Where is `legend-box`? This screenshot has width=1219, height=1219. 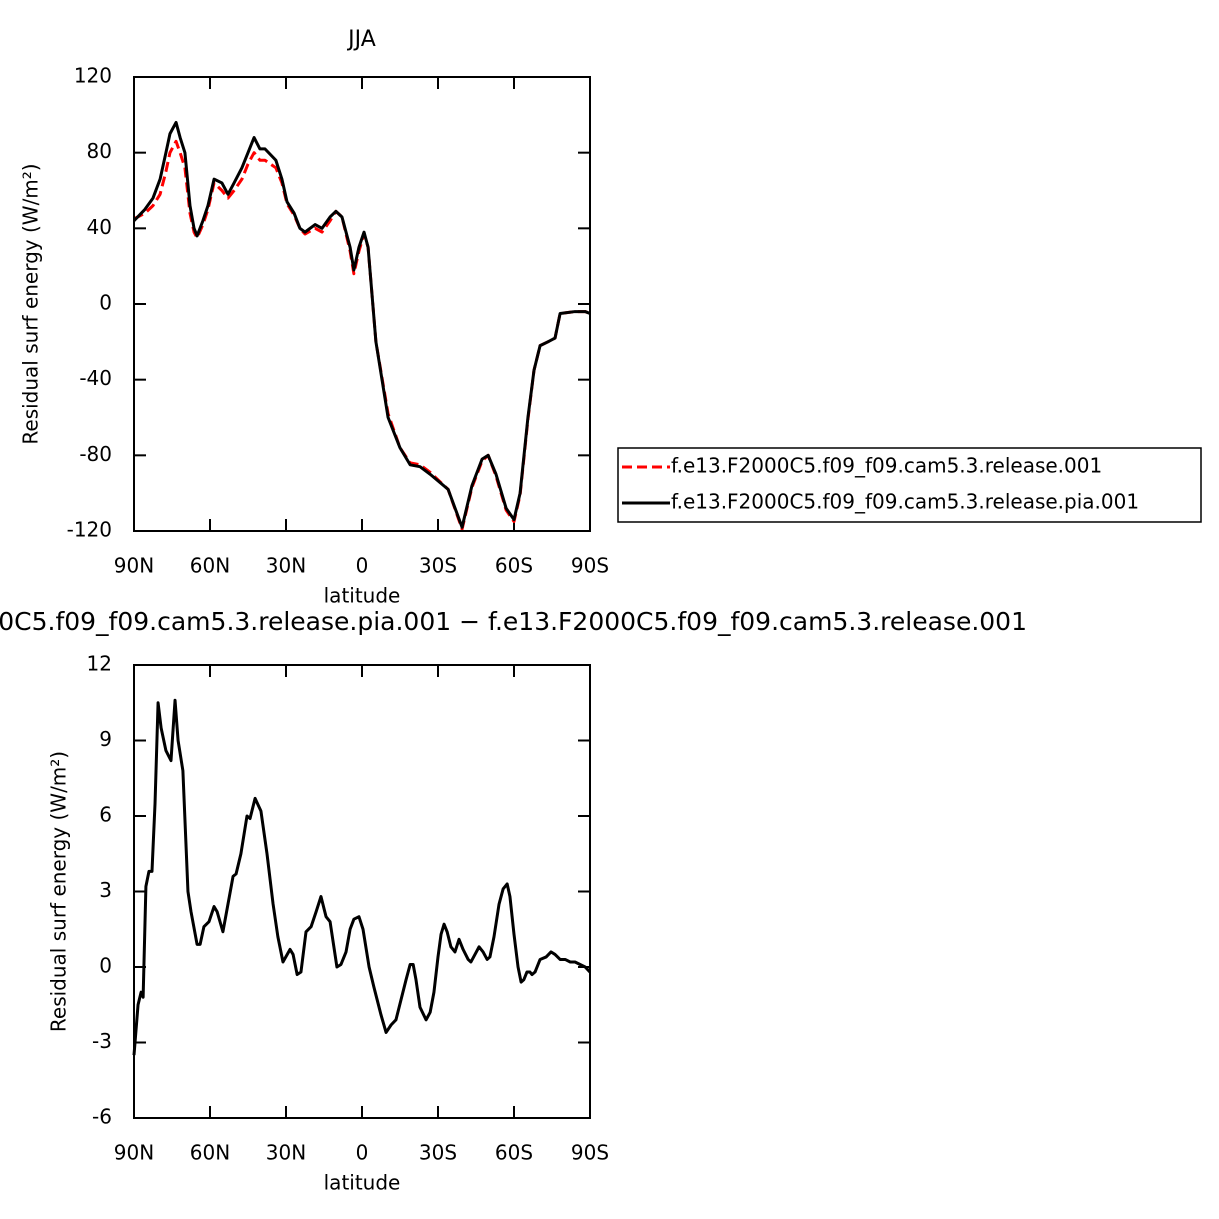
legend-box is located at coordinates (909, 485).